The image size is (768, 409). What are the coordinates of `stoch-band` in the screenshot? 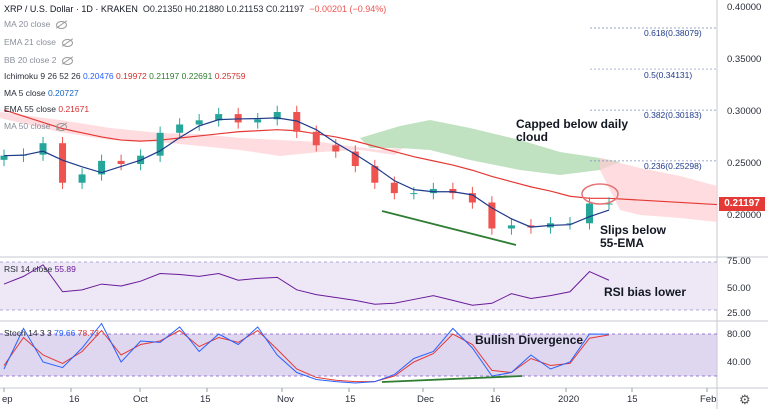 It's located at (358, 355).